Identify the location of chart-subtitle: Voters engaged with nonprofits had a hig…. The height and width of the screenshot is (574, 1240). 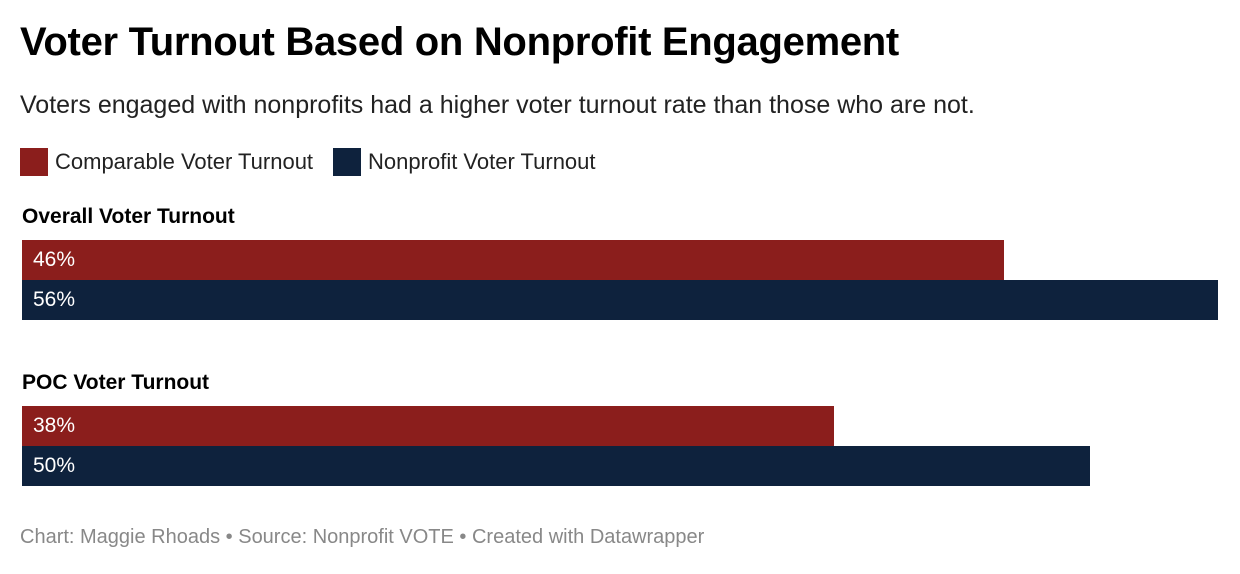
(497, 105).